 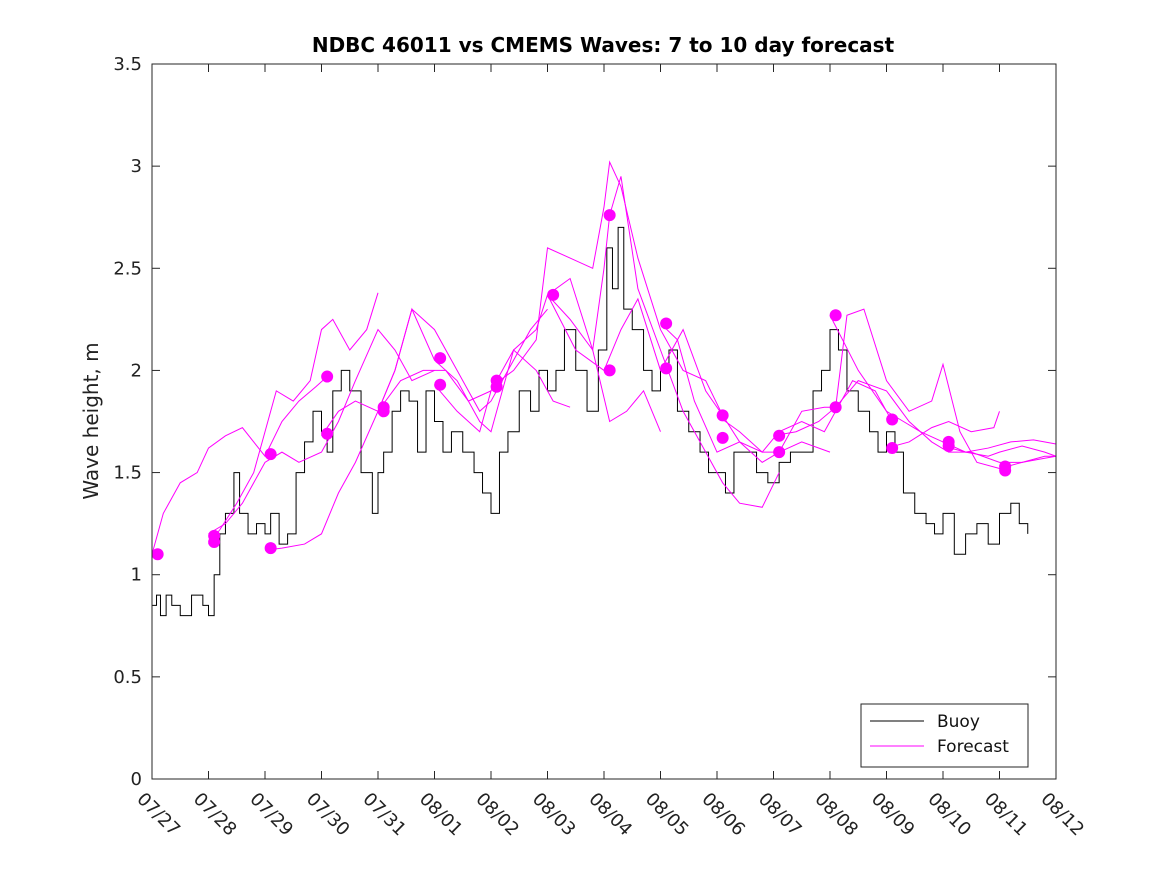 I want to click on y-tick-label-2: 1, so click(x=136, y=575).